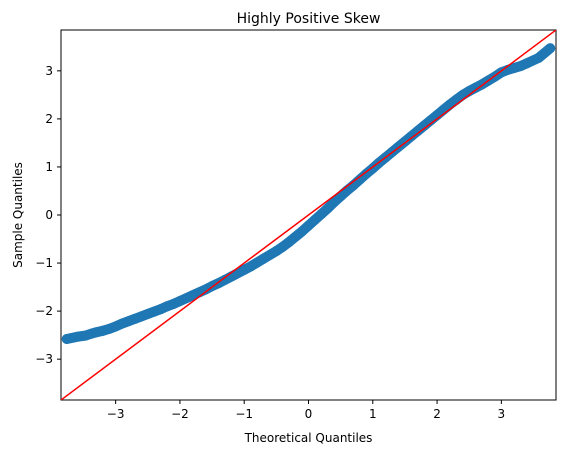  I want to click on y-tick-label: 0, so click(49, 215).